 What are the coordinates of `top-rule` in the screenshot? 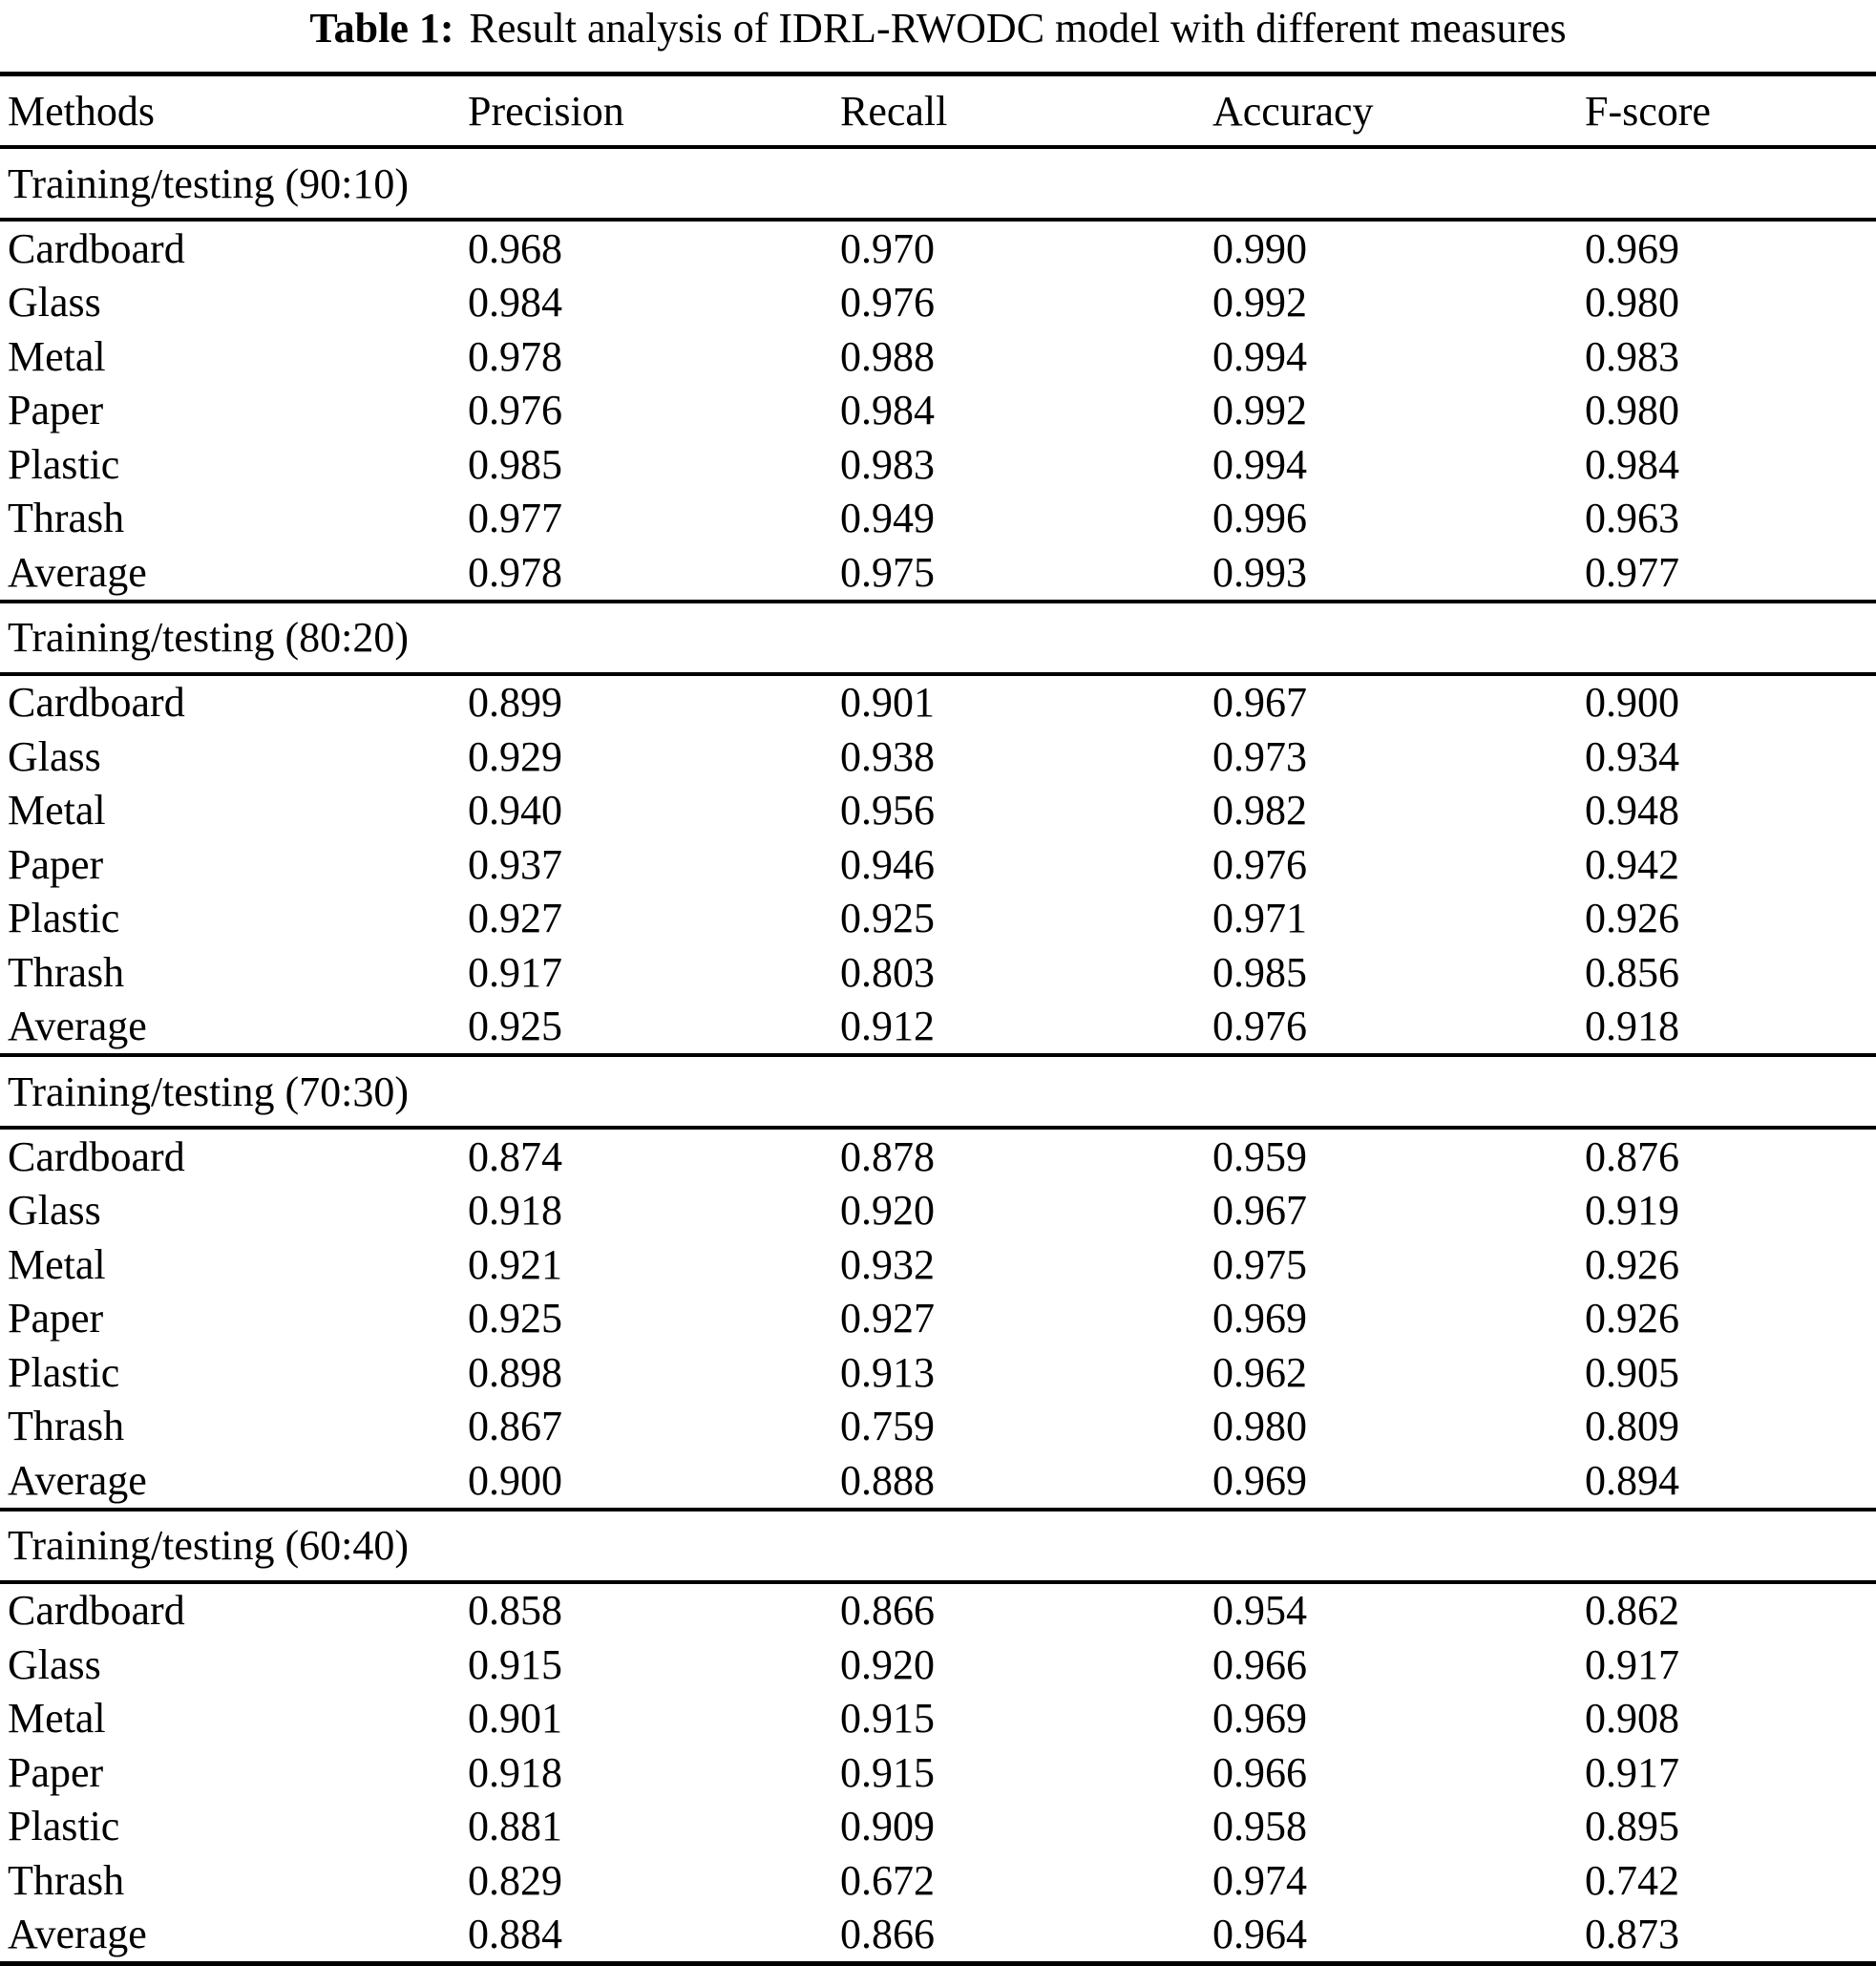 It's located at (938, 74).